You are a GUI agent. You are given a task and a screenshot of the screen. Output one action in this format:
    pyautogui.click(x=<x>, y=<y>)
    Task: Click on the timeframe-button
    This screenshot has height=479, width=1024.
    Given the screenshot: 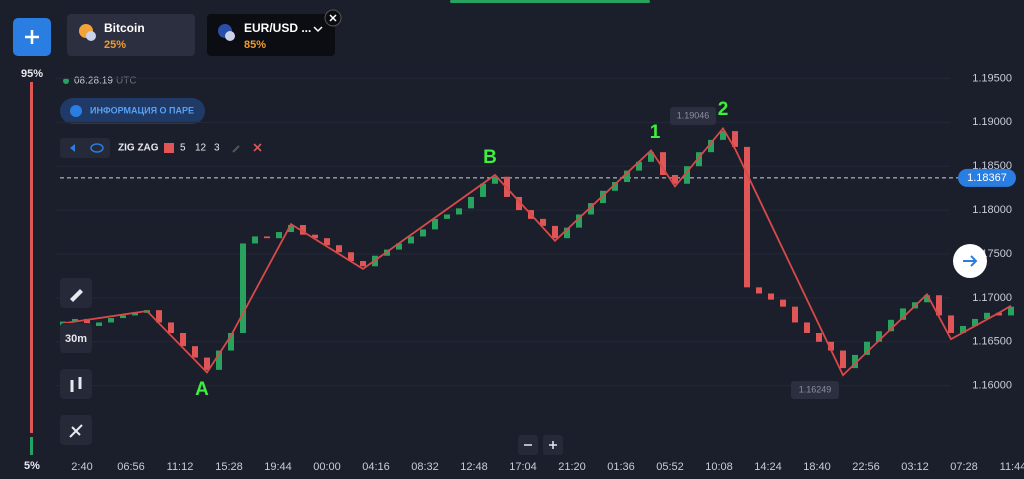 What is the action you would take?
    pyautogui.click(x=76, y=338)
    